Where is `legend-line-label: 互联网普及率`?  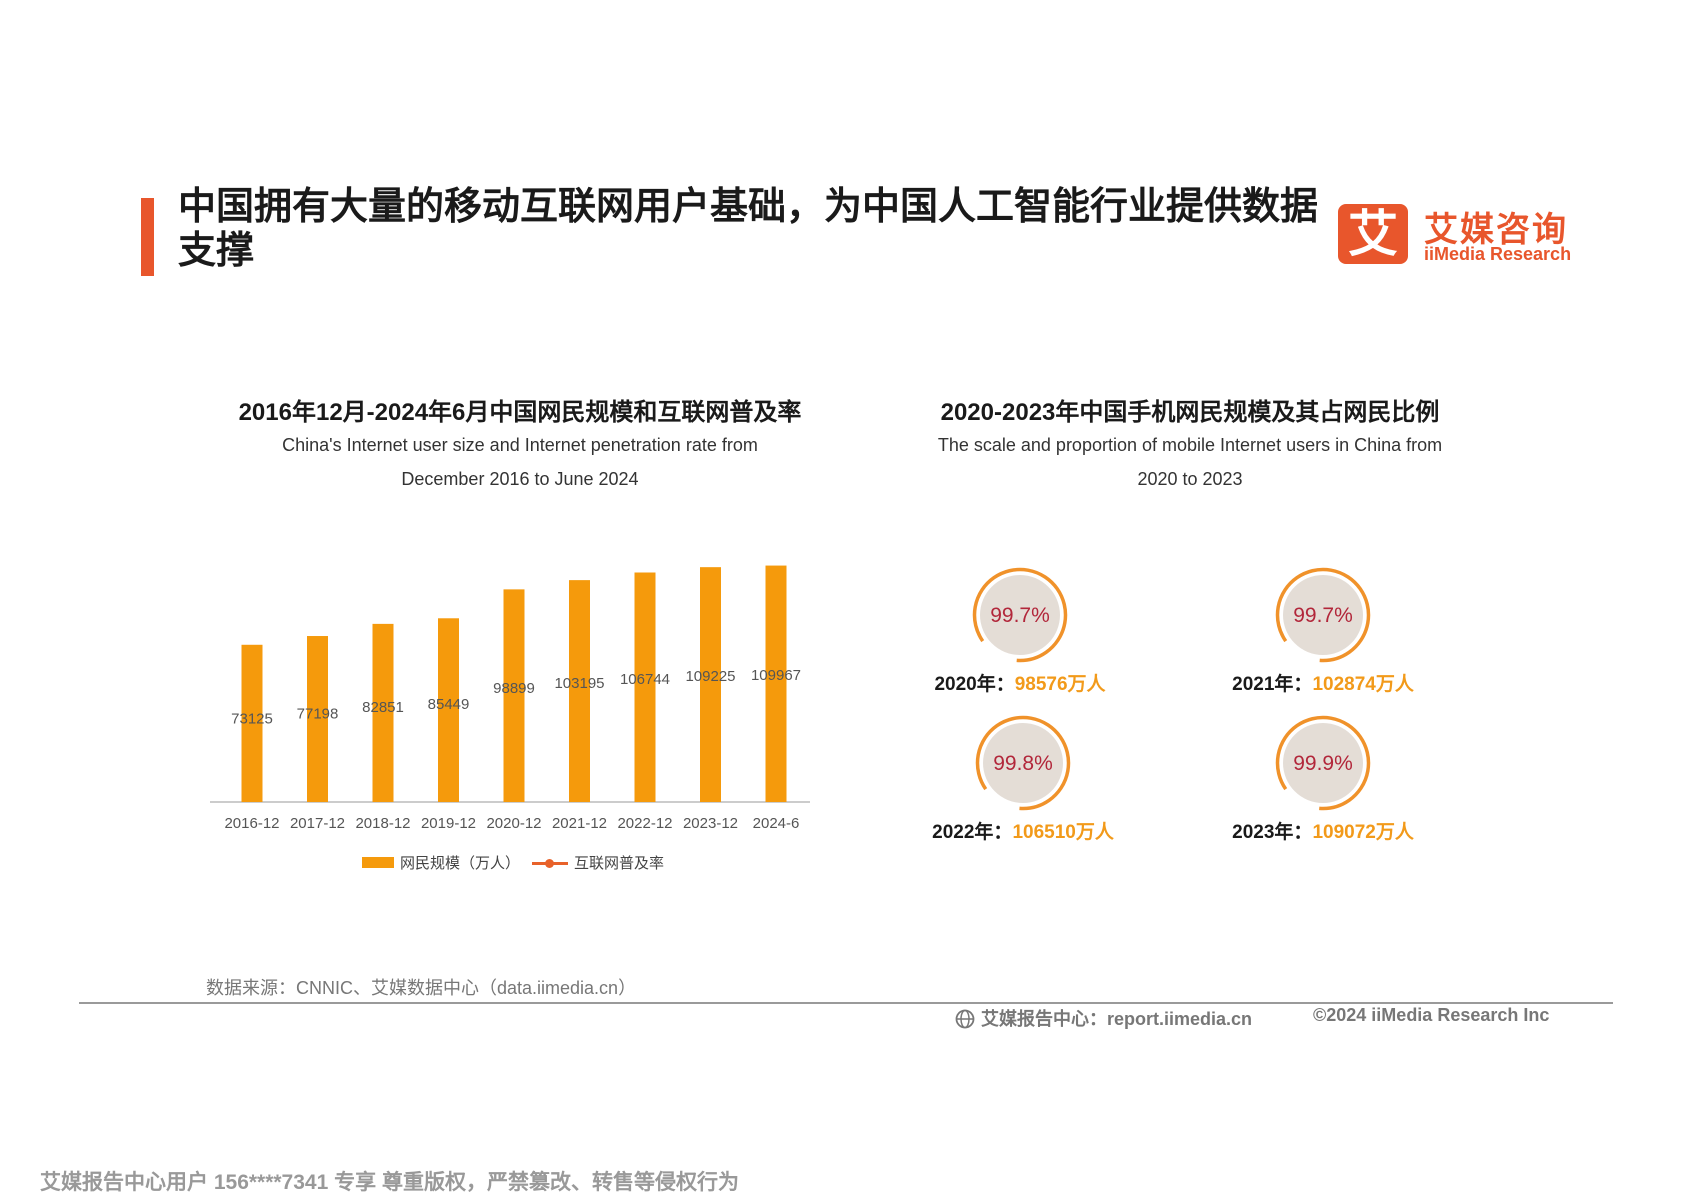
legend-line-label: 互联网普及率 is located at coordinates (619, 863).